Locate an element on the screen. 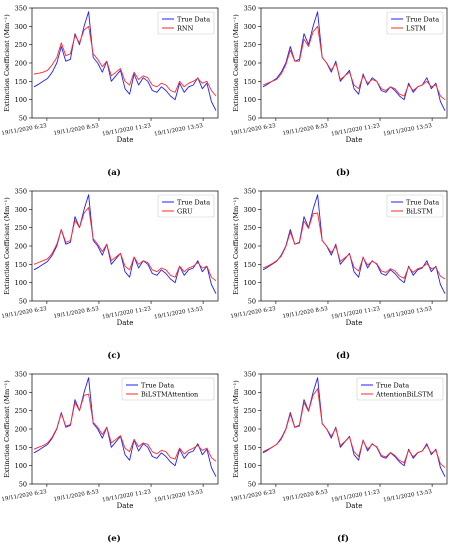 This screenshot has height=550, width=457. panel-label: (b) is located at coordinates (343, 172).